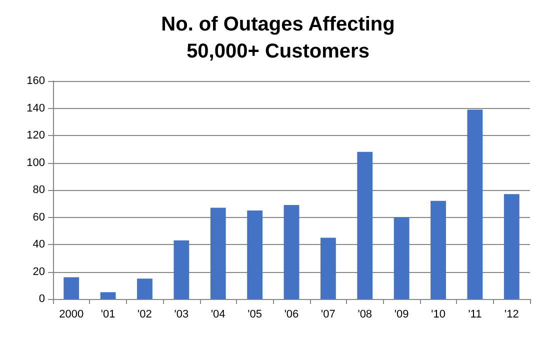  I want to click on y-tick-label: 140, so click(35, 108).